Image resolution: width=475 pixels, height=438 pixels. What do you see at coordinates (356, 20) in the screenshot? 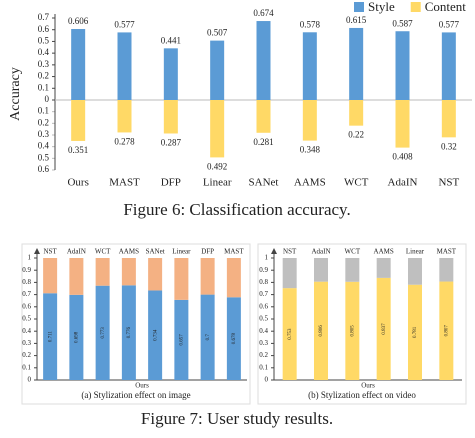
I see `data-label: 0.615` at bounding box center [356, 20].